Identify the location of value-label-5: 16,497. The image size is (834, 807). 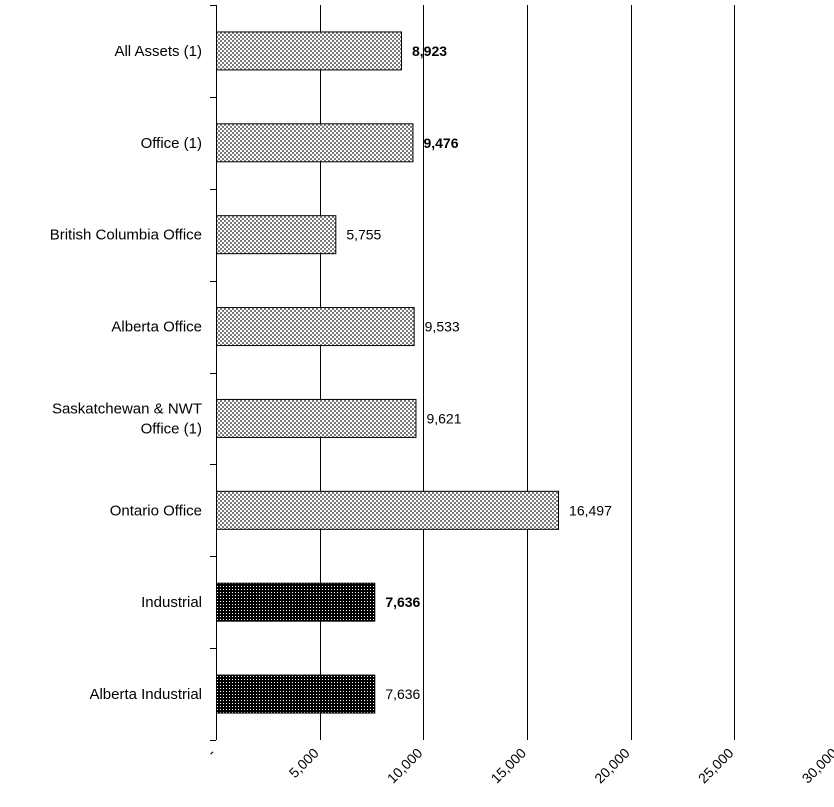
(590, 510).